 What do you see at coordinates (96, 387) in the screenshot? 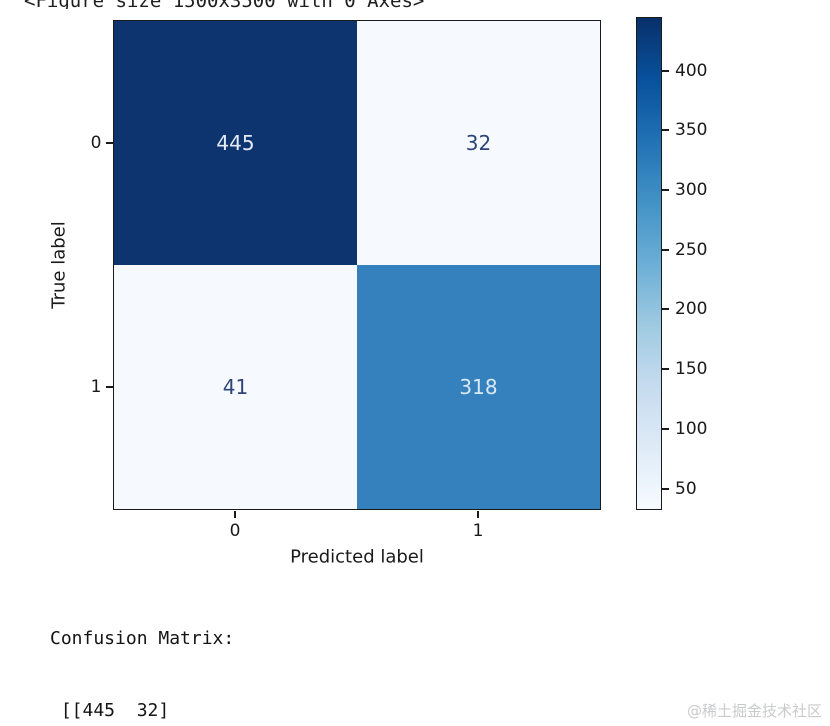
I see `y-axis-tick-label-1: 1` at bounding box center [96, 387].